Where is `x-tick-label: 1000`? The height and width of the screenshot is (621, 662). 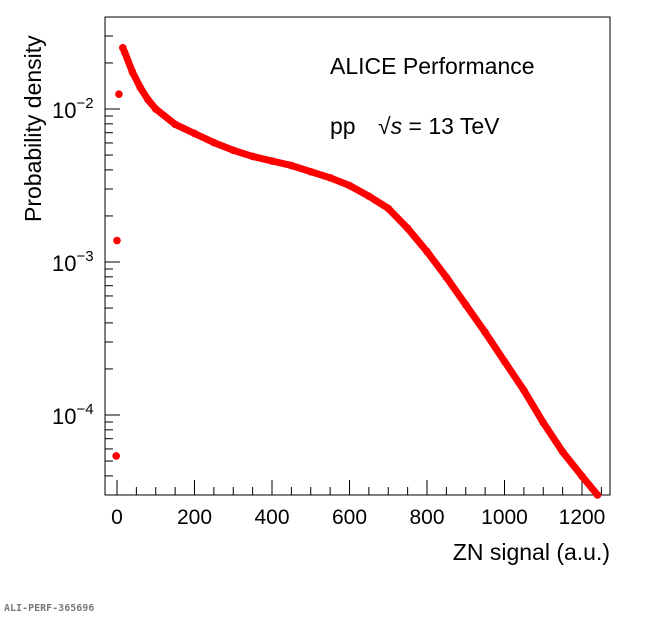 x-tick-label: 1000 is located at coordinates (504, 517).